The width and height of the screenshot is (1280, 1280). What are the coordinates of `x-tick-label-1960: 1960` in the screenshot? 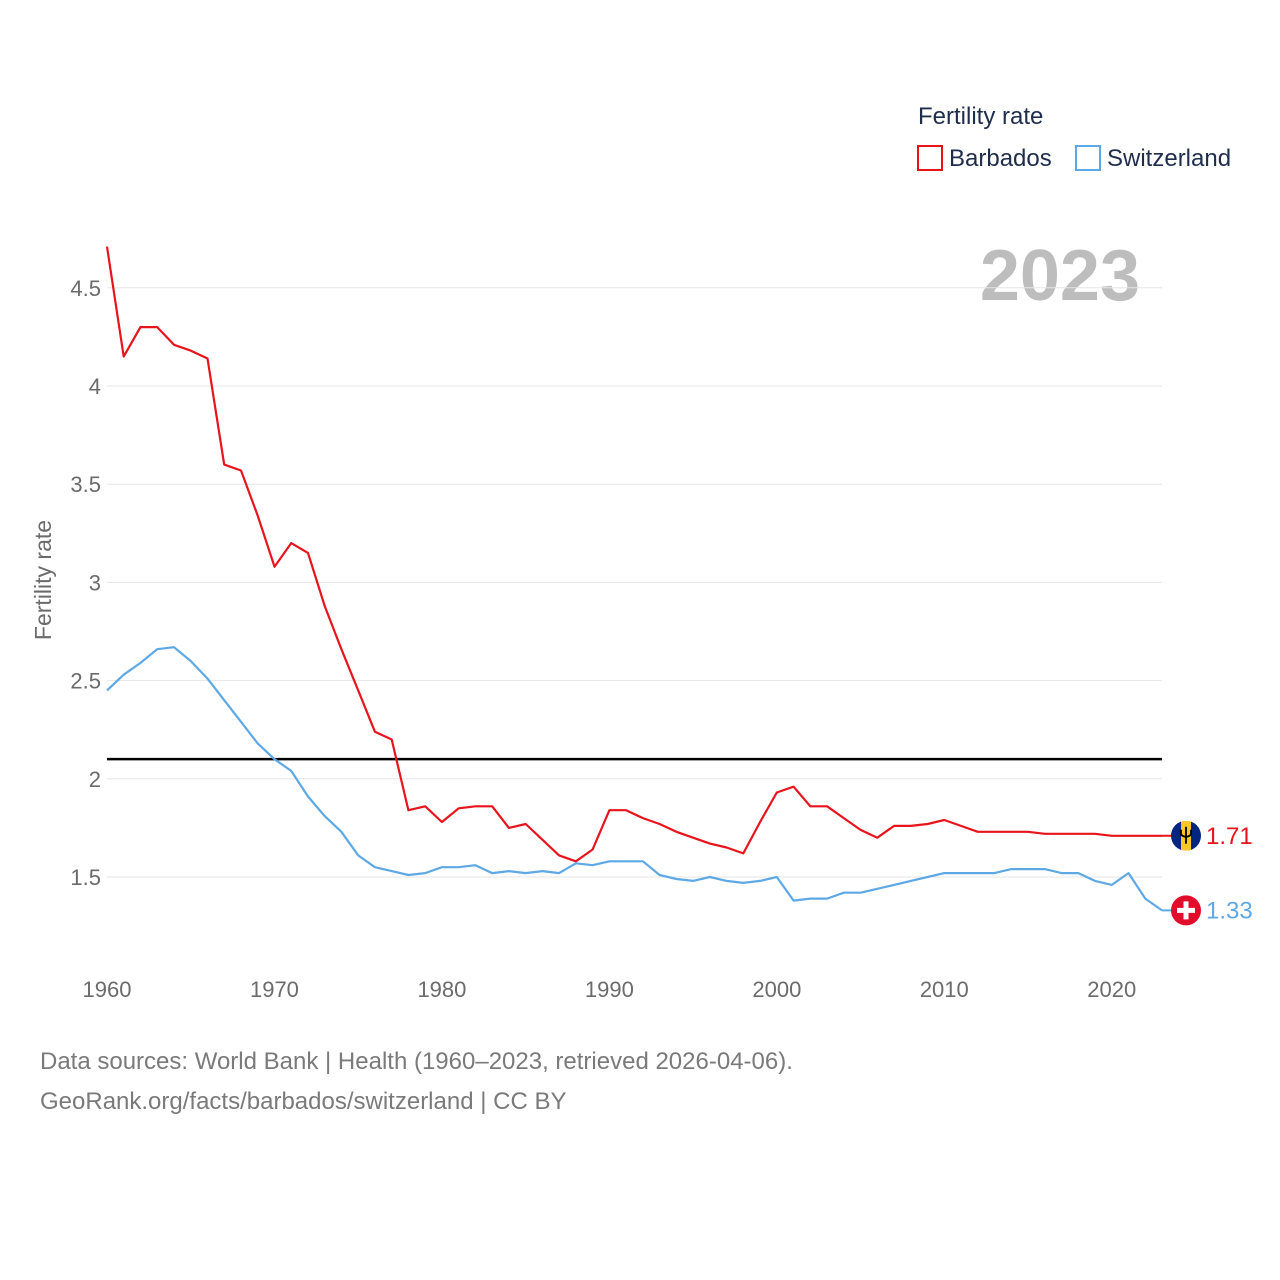 It's located at (107, 989).